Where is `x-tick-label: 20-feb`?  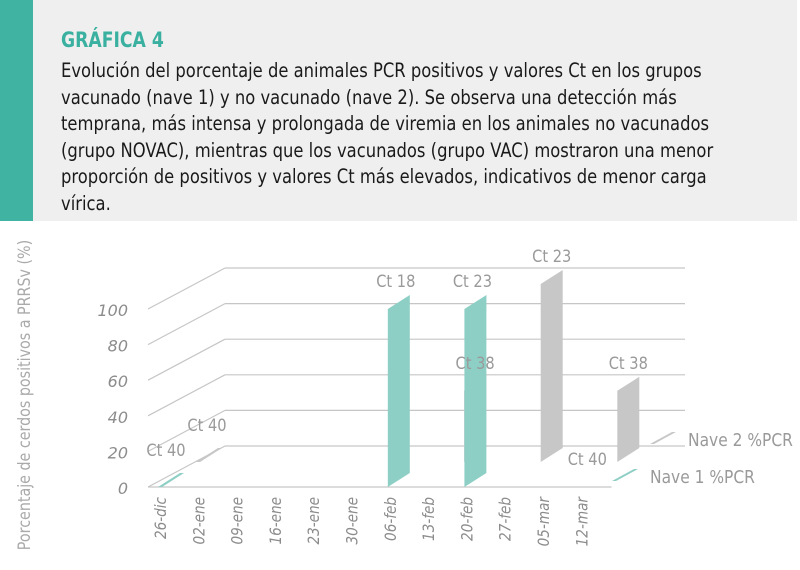 x-tick-label: 20-feb is located at coordinates (467, 519).